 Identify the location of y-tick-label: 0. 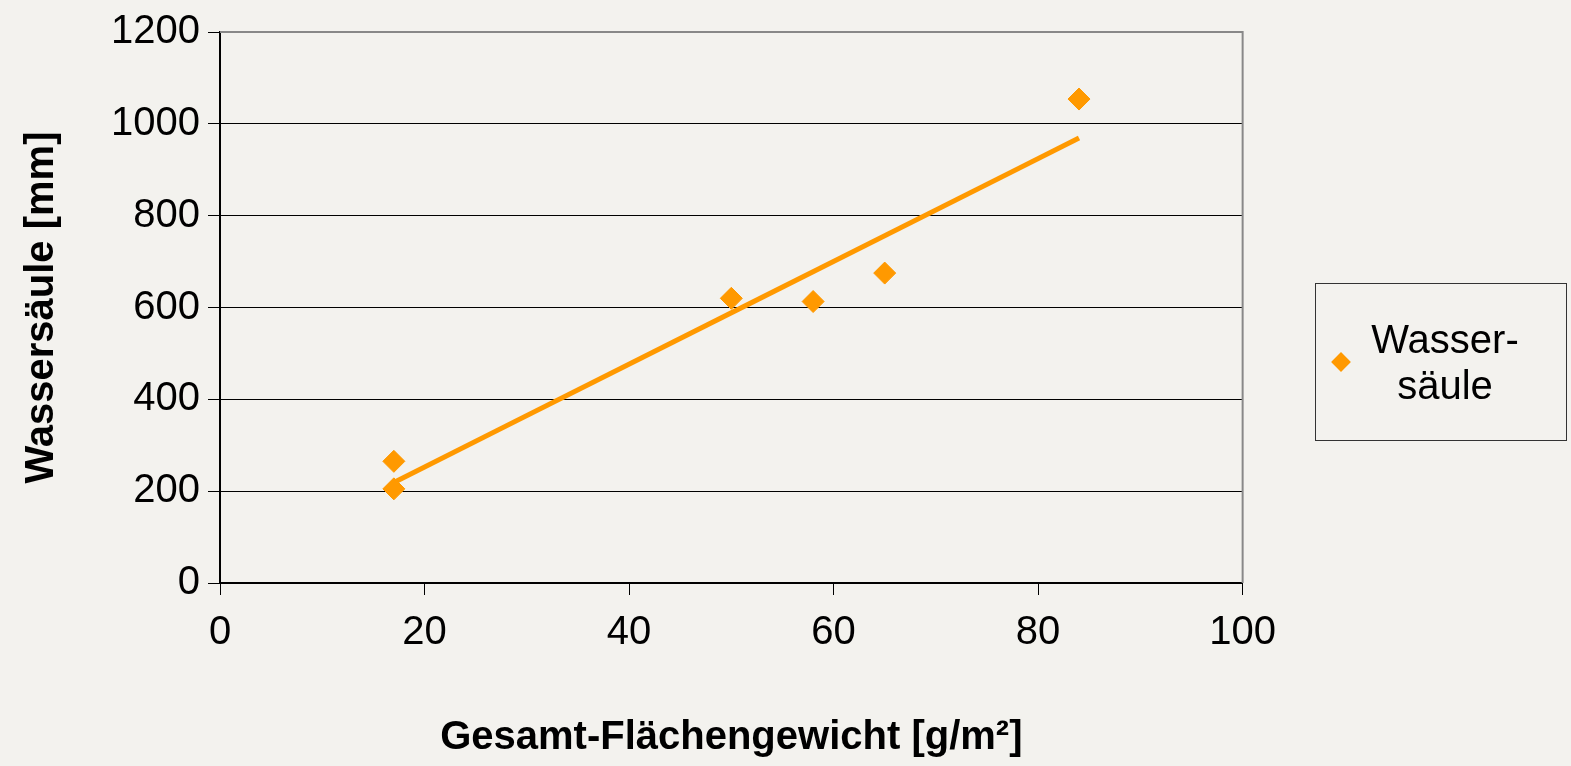
(188, 580).